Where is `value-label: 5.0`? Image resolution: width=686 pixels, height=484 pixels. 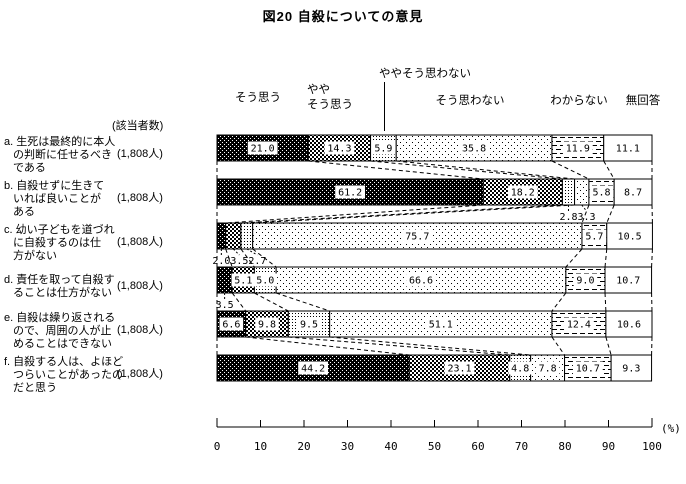 value-label: 5.0 is located at coordinates (265, 281).